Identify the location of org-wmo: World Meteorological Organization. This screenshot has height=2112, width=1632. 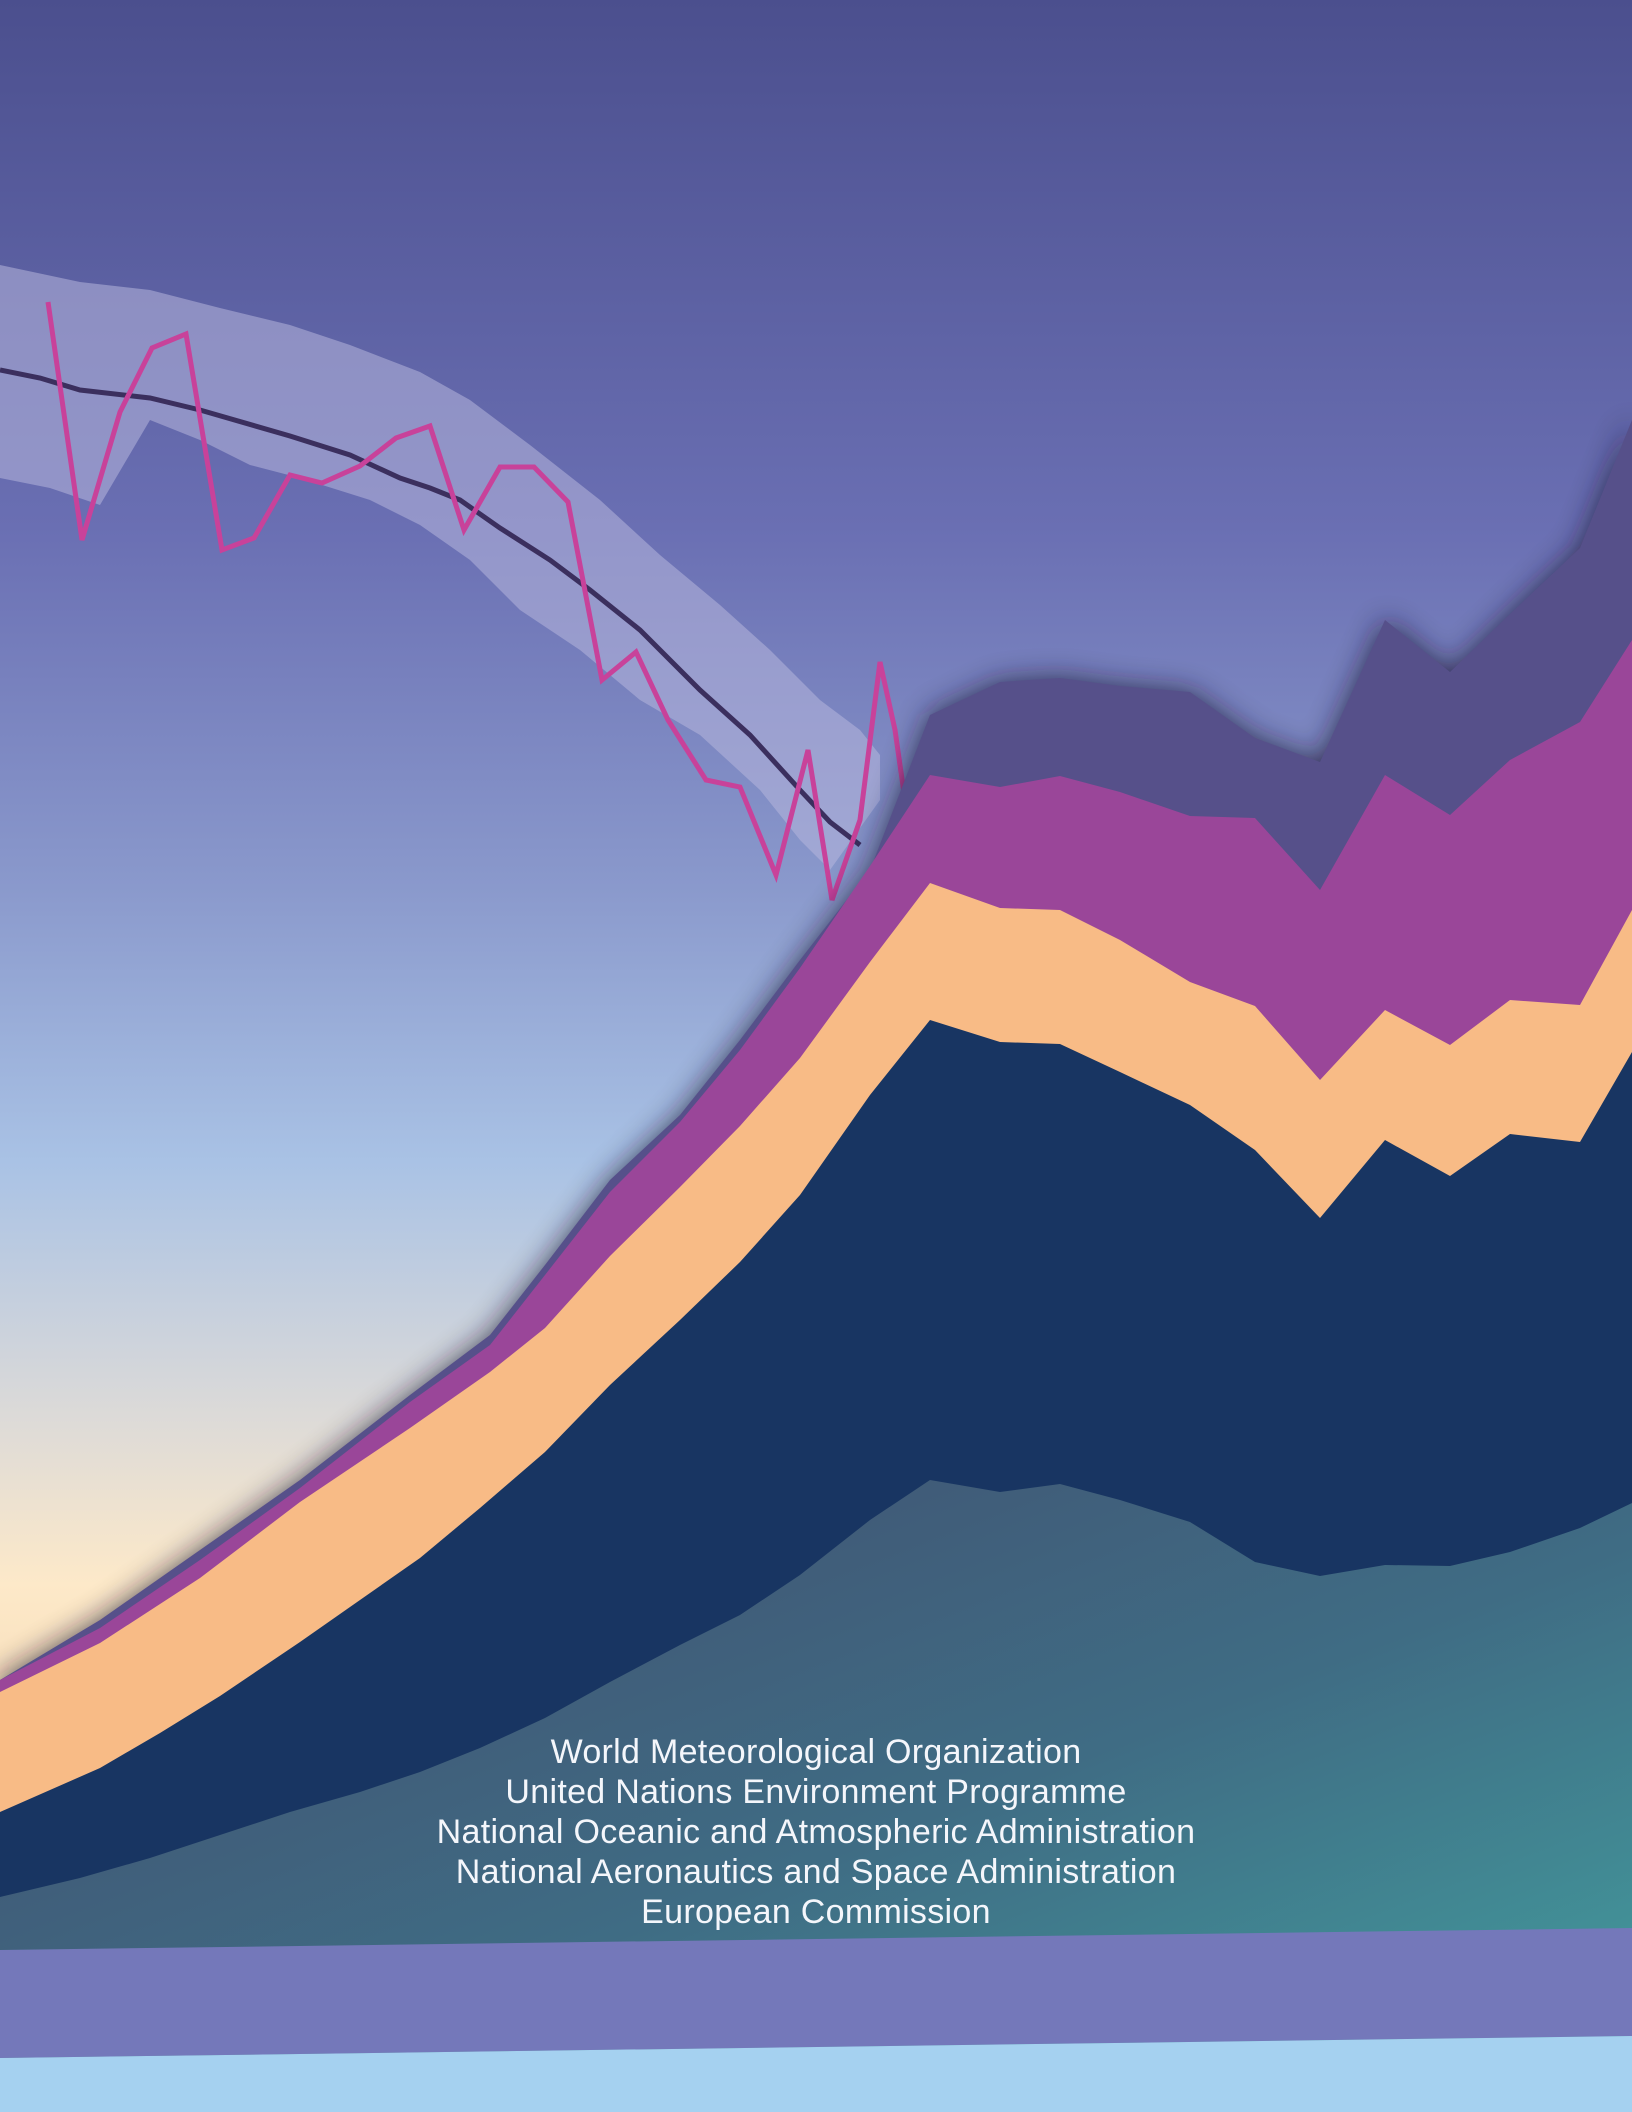
(816, 1752).